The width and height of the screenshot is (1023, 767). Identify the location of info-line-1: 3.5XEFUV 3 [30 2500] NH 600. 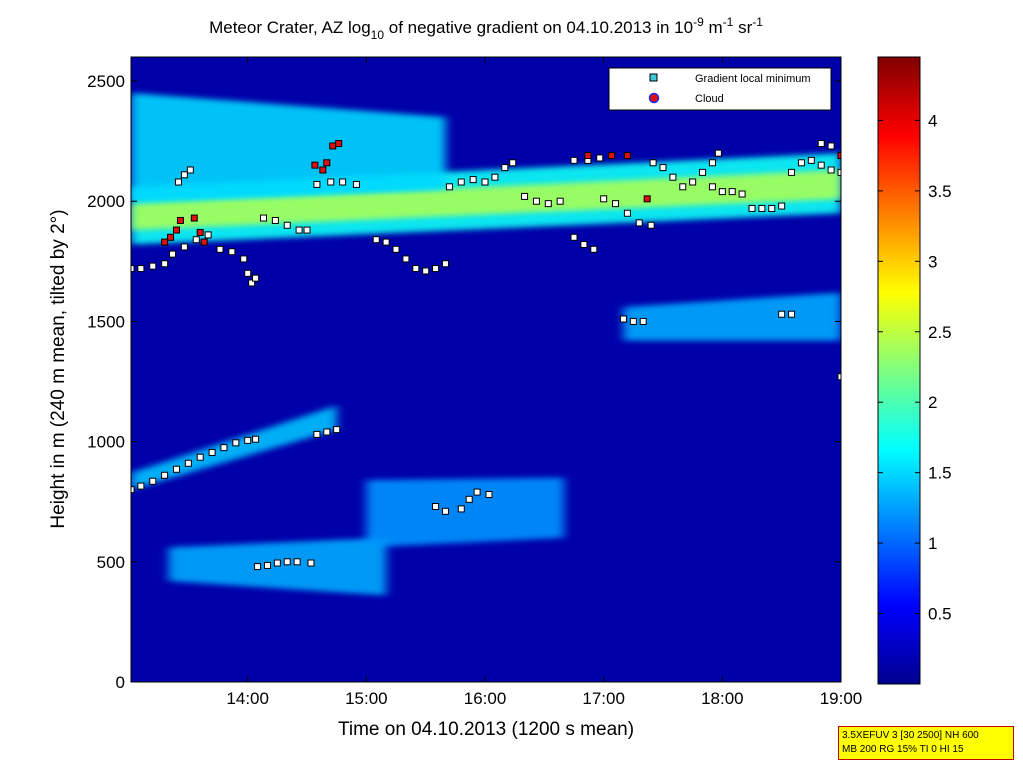
(910, 735).